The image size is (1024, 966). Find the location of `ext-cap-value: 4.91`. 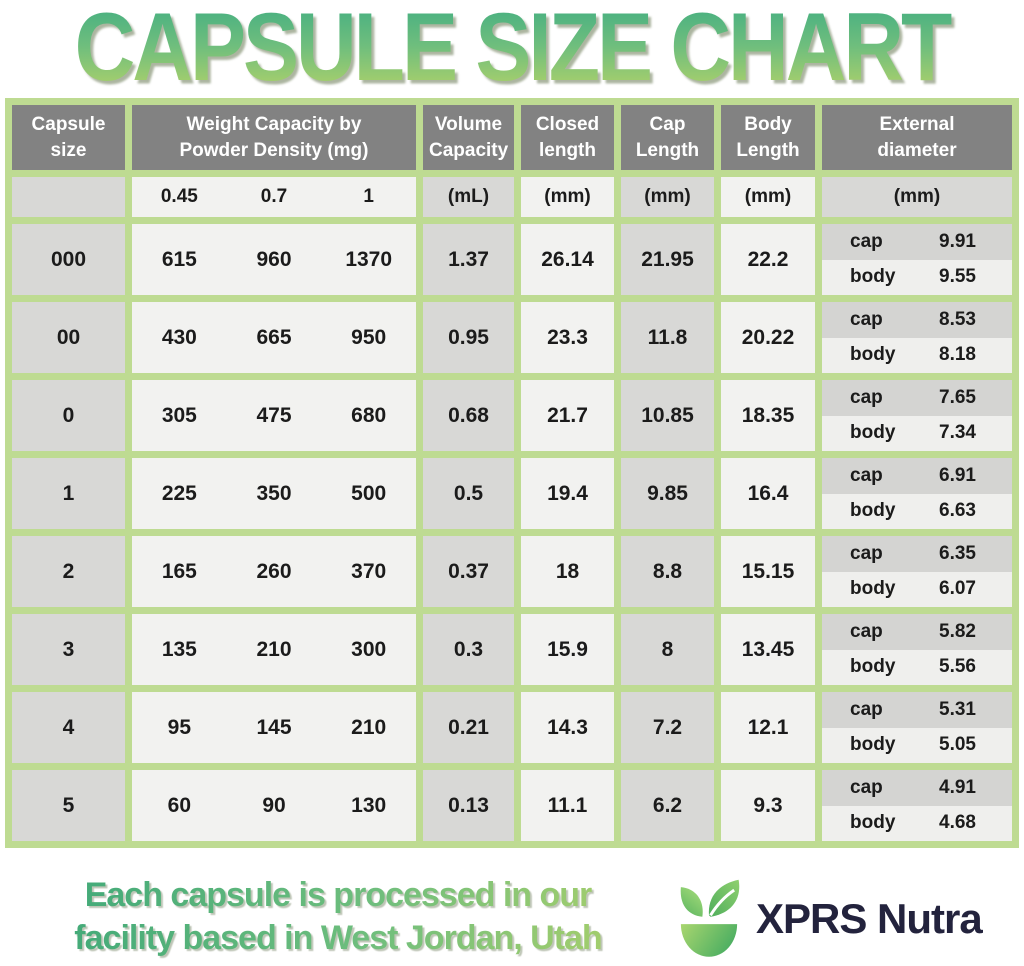

ext-cap-value: 4.91 is located at coordinates (957, 787).